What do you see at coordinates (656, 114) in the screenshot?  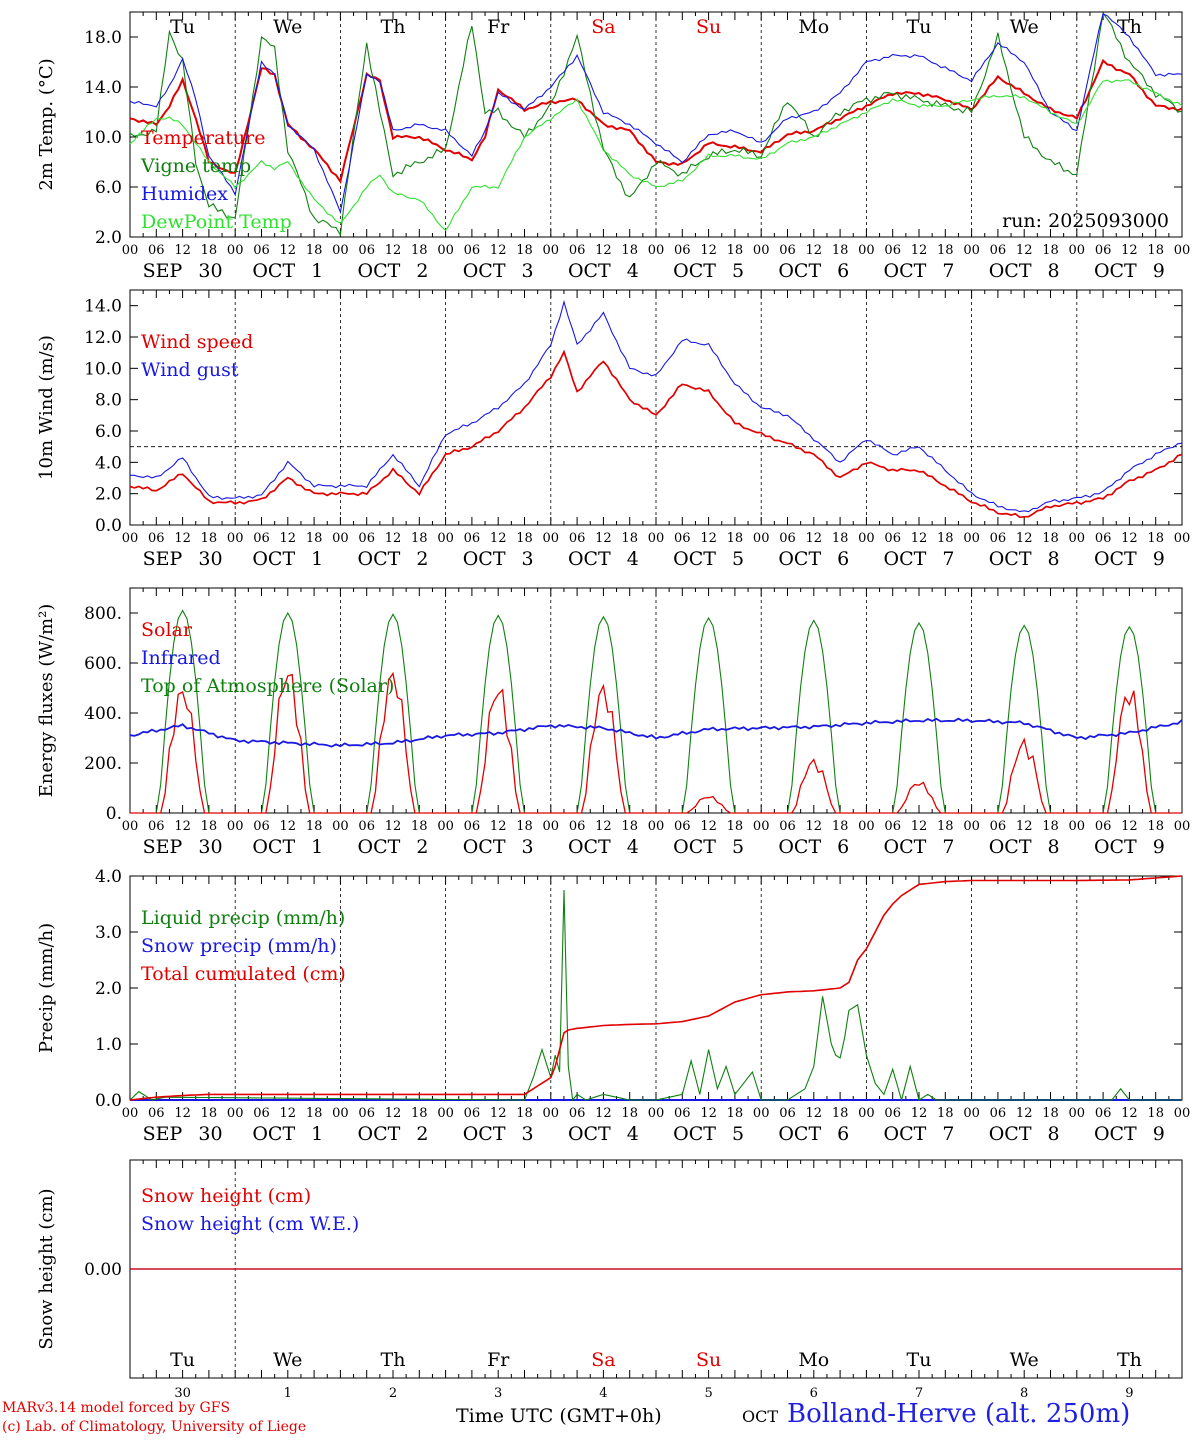 I see `series-humidex` at bounding box center [656, 114].